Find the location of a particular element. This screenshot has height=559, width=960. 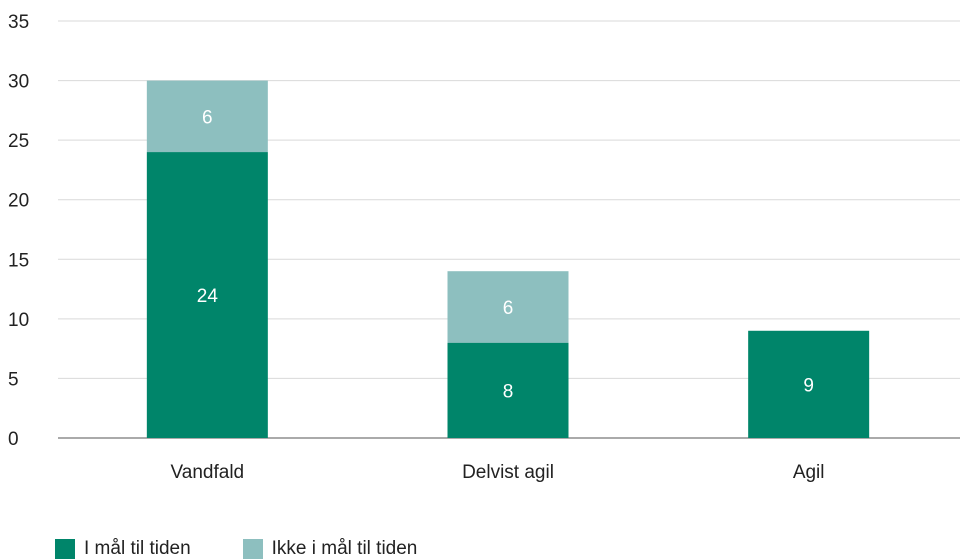

y-tick-label: 0 is located at coordinates (13, 439).